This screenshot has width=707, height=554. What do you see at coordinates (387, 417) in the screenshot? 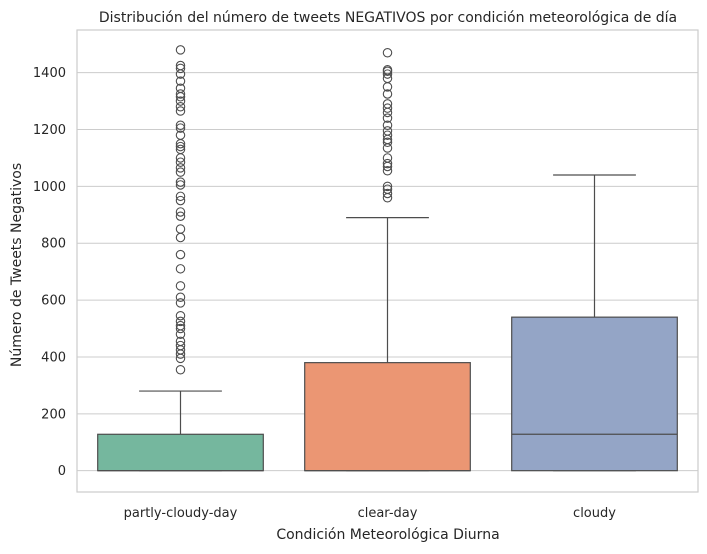
I see `box-clear-day` at bounding box center [387, 417].